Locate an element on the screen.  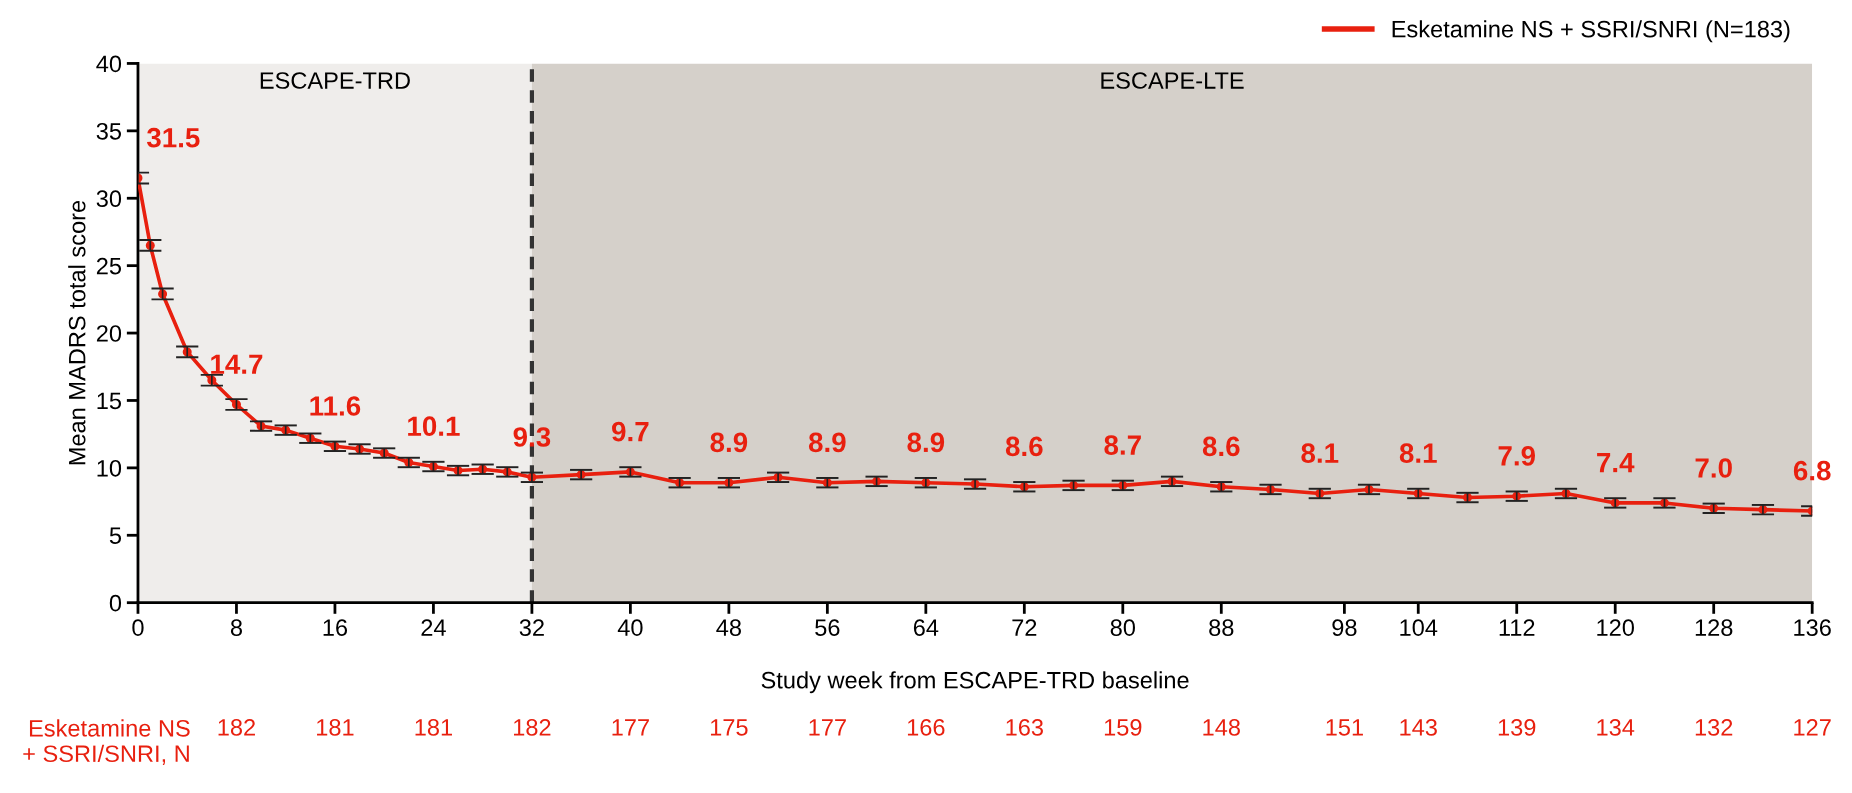
x-tick-label: 98 is located at coordinates (1344, 627).